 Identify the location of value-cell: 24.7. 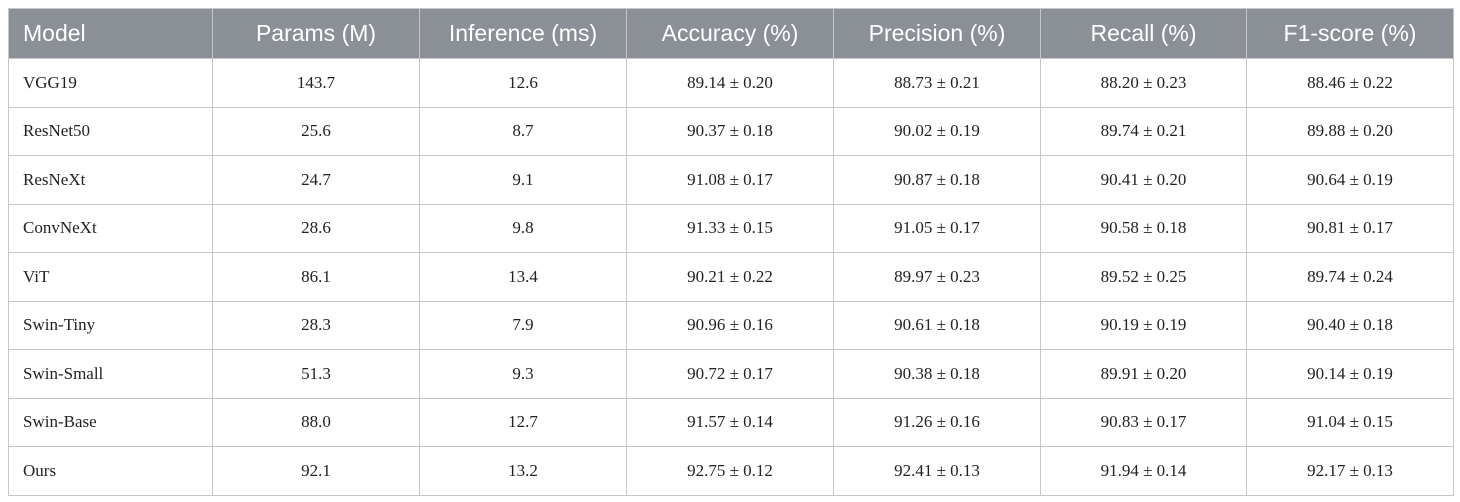
(316, 180).